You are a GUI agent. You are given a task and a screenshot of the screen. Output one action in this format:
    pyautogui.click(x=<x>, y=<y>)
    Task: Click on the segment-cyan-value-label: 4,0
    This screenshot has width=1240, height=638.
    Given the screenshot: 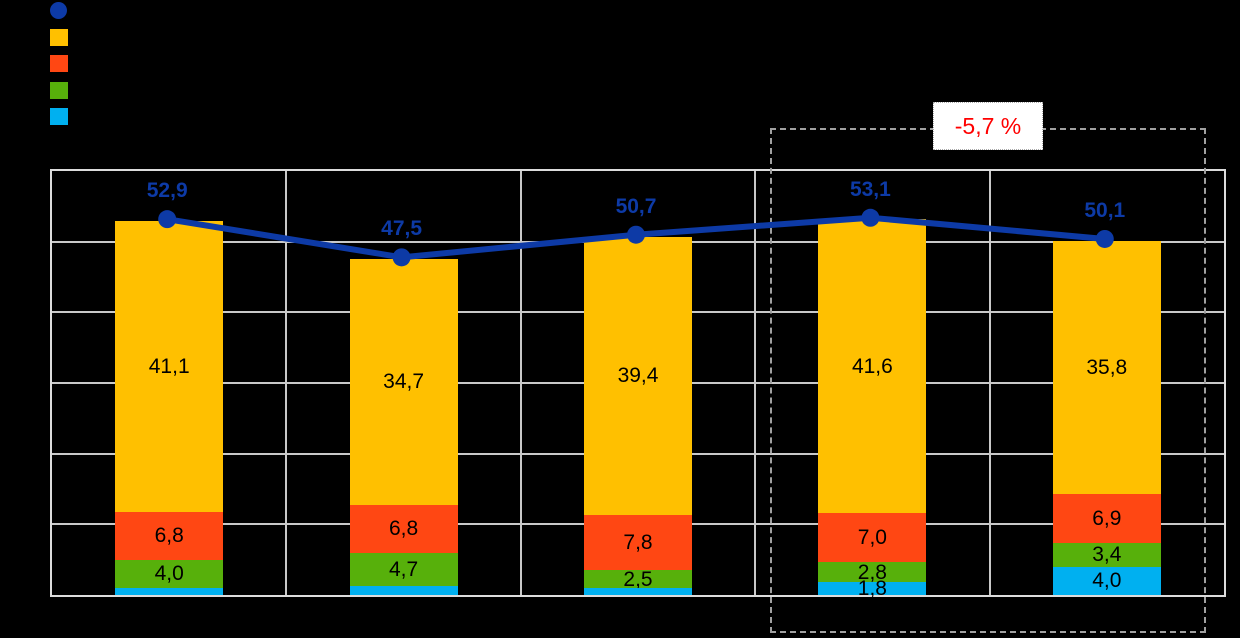 What is the action you would take?
    pyautogui.click(x=1107, y=581)
    